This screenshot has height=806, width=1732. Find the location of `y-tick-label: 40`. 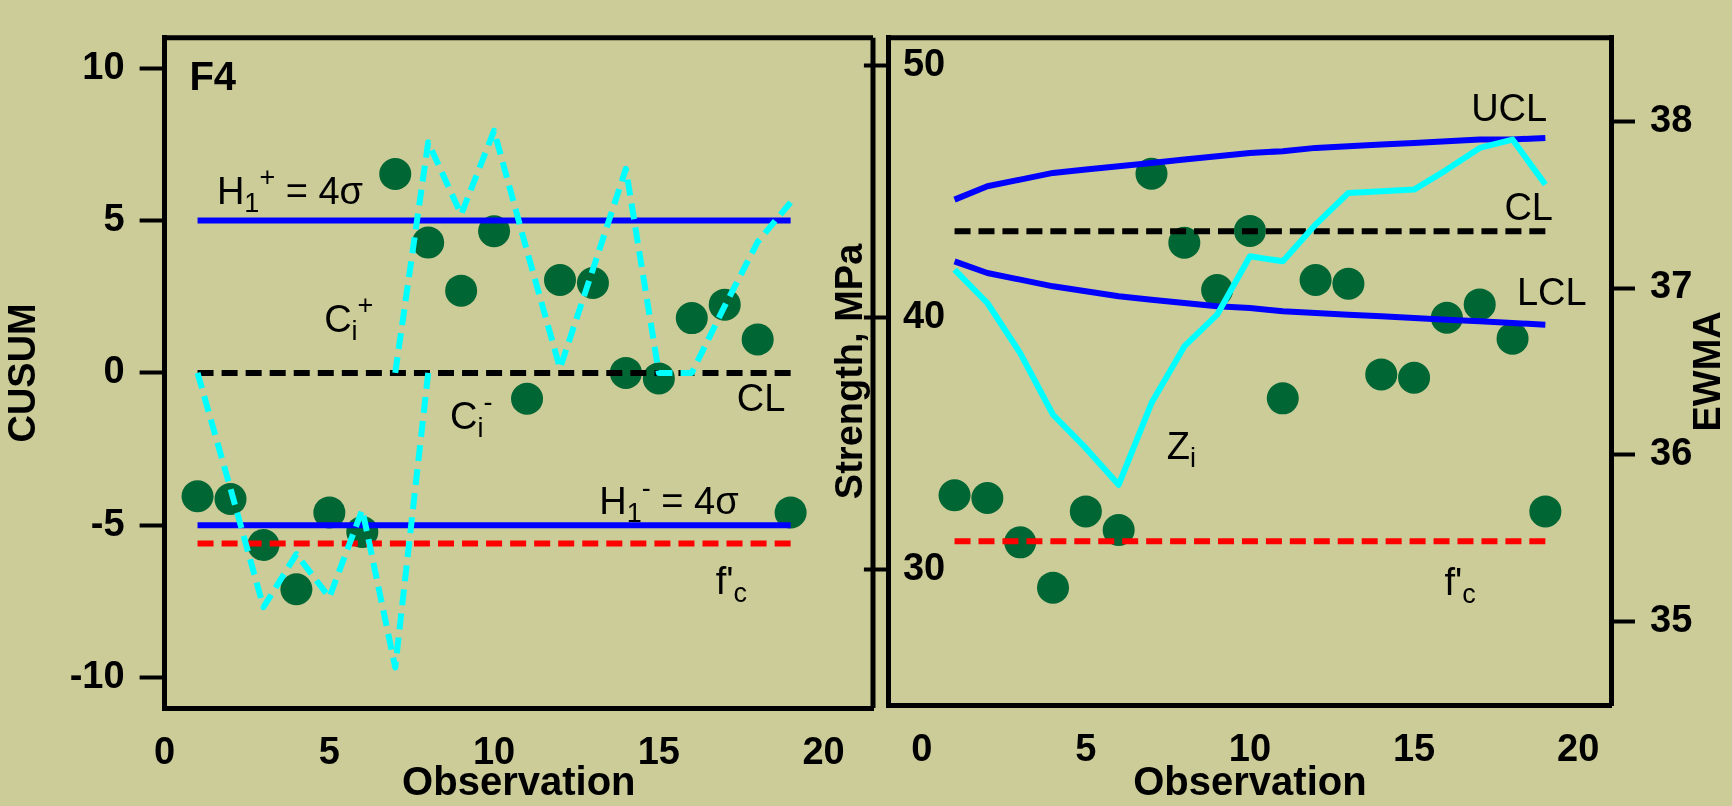

y-tick-label: 40 is located at coordinates (924, 314).